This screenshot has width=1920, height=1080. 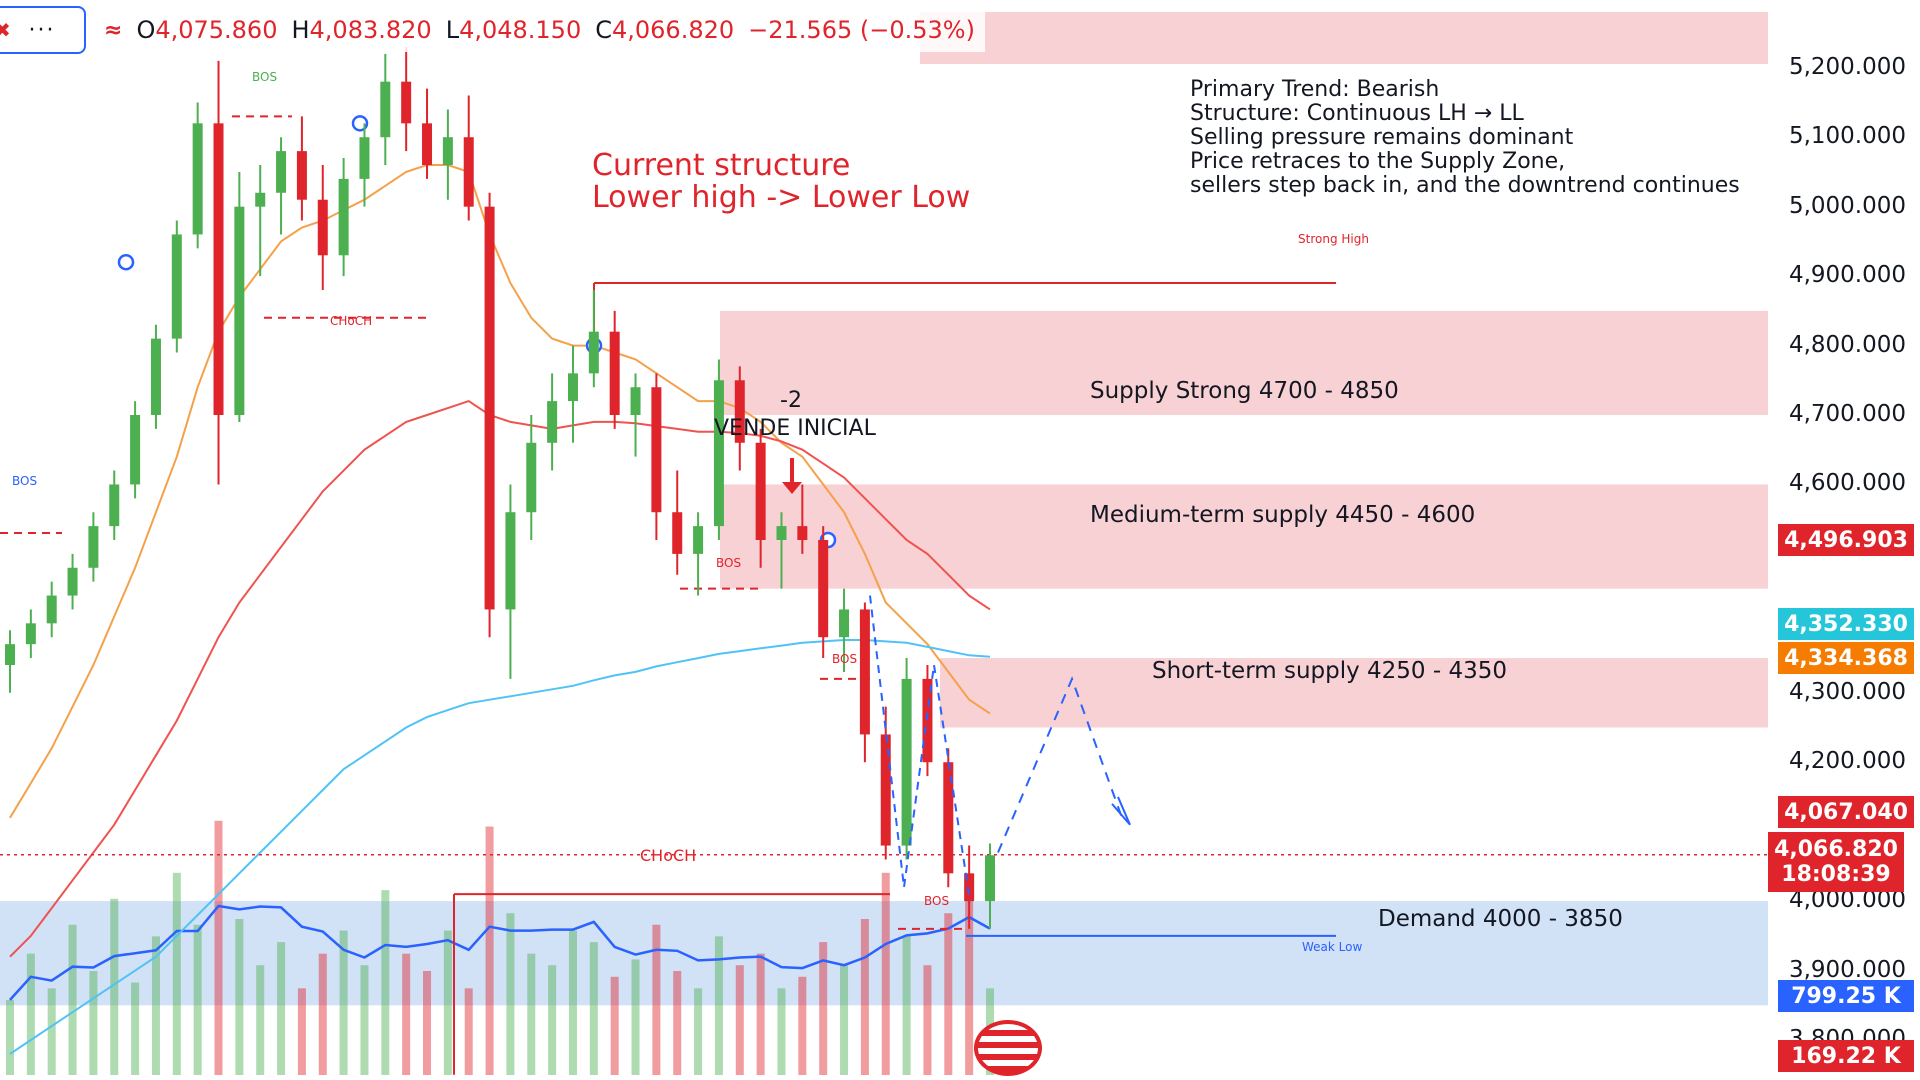 I want to click on countdown-value: 18:08:39, so click(x=1836, y=874).